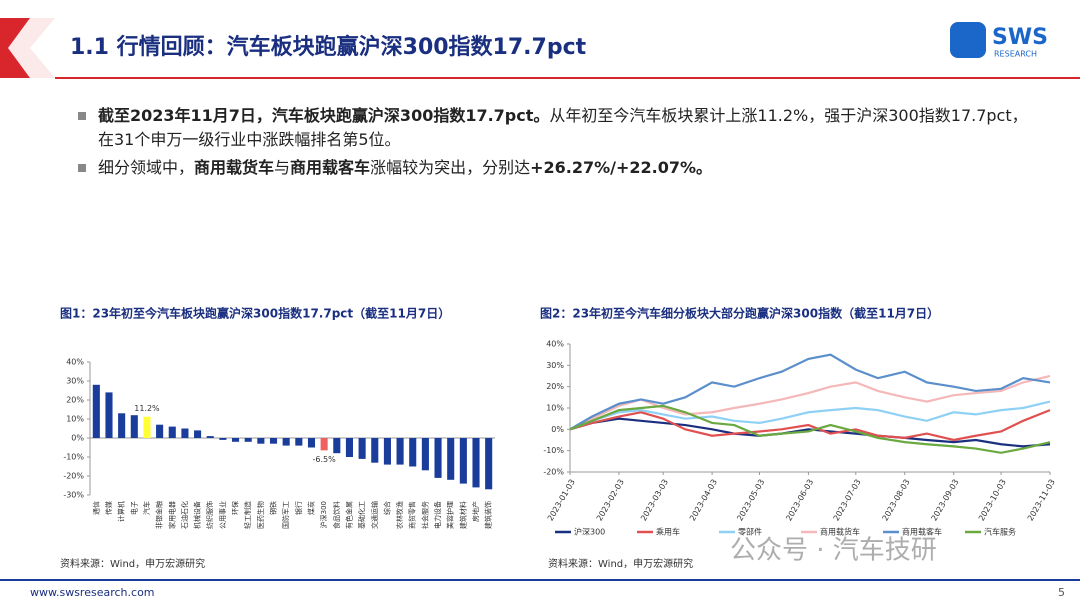 The width and height of the screenshot is (1080, 607). What do you see at coordinates (285, 515) in the screenshot?
I see `x-tick-label: 国防军工` at bounding box center [285, 515].